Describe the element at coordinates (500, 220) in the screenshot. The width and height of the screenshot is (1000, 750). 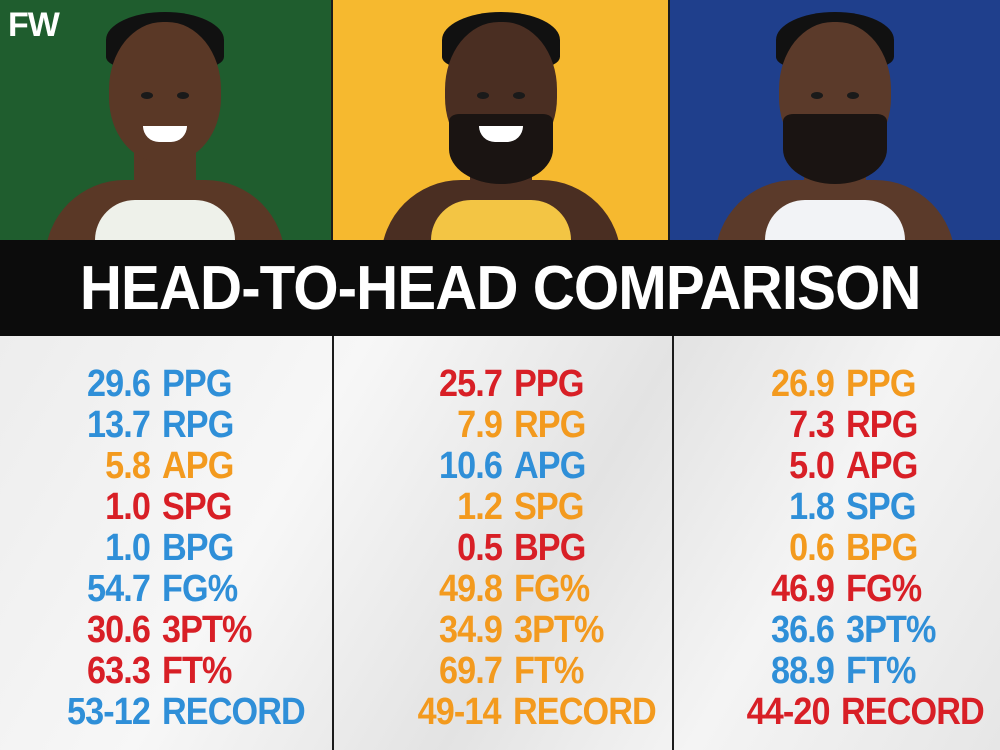
I see `player-2-jersey` at that location.